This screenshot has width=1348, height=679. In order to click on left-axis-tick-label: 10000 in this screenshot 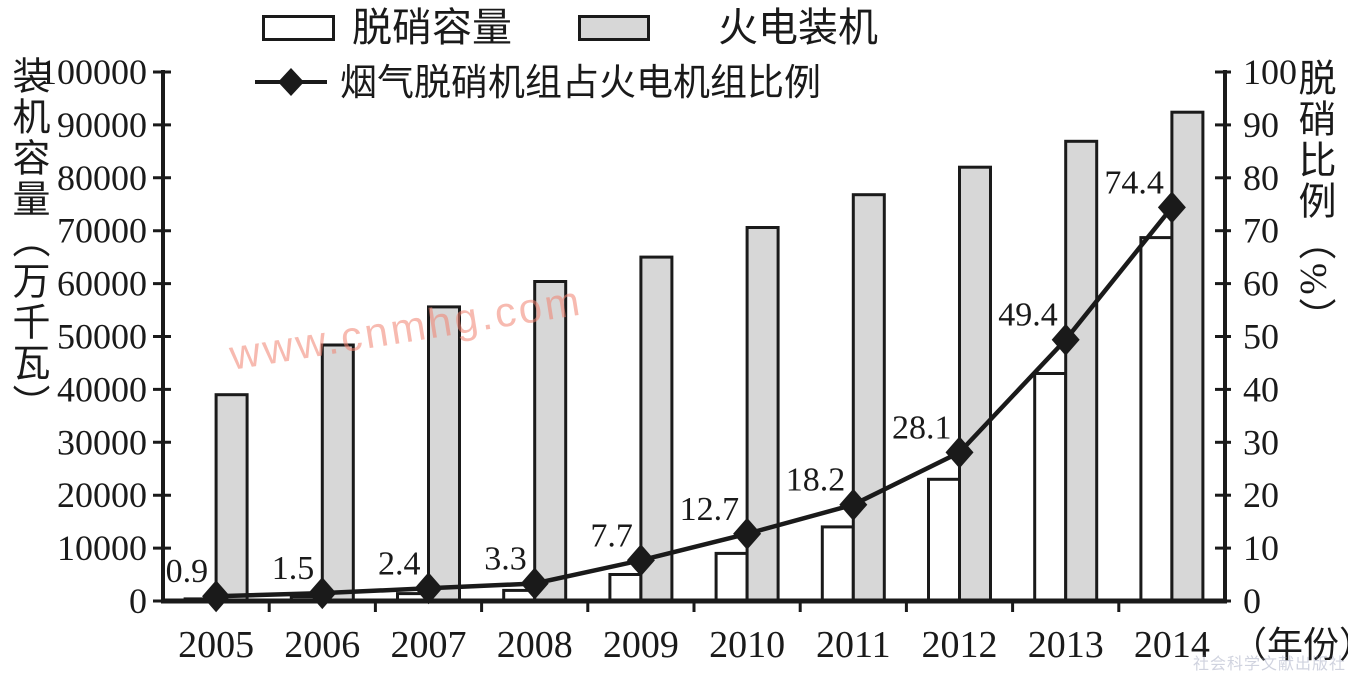, I will do `click(102, 548)`.